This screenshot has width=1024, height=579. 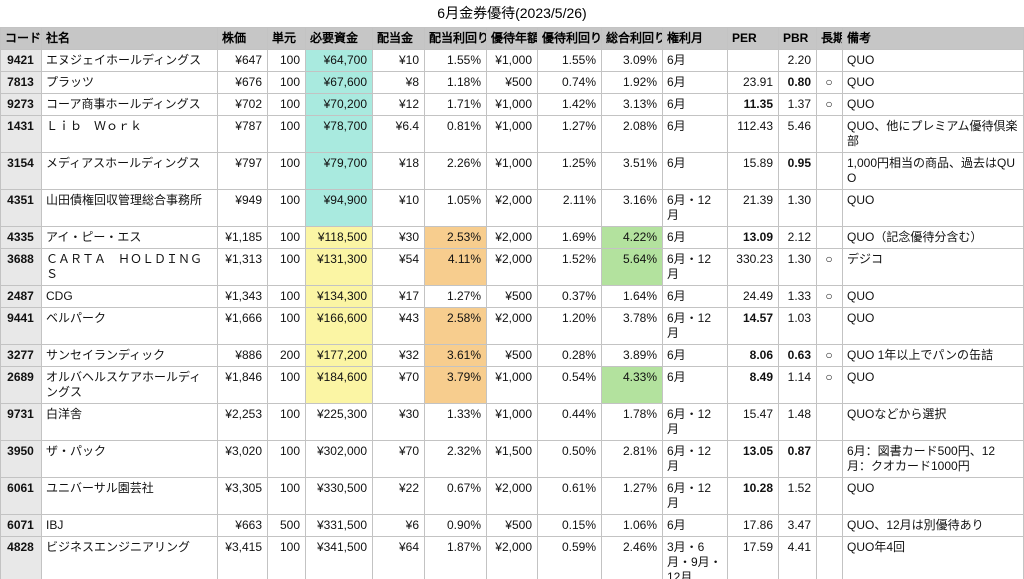 What do you see at coordinates (21, 422) in the screenshot?
I see `cell-code: 9731` at bounding box center [21, 422].